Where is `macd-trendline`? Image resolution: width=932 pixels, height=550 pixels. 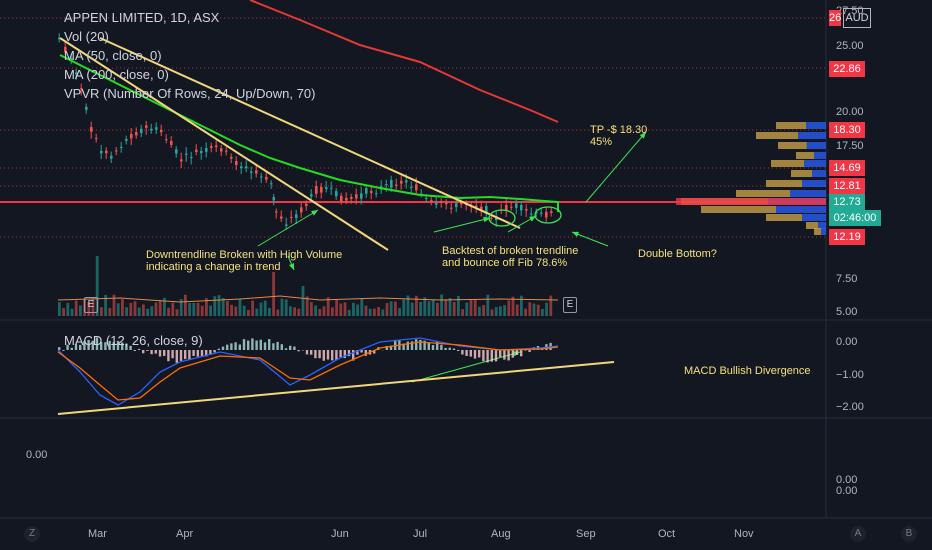 macd-trendline is located at coordinates (336, 388).